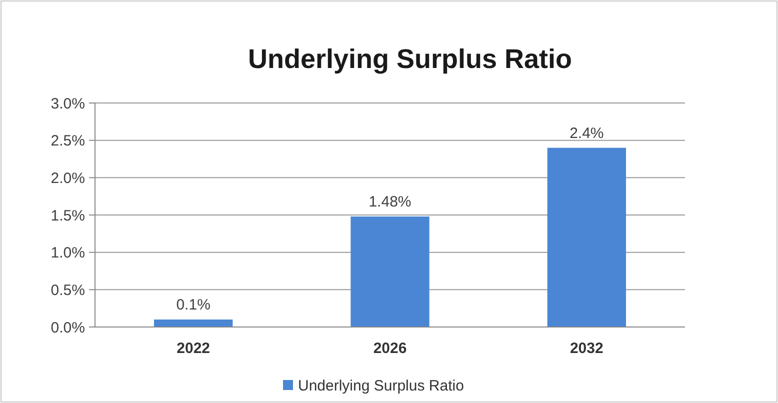  Describe the element at coordinates (67, 103) in the screenshot. I see `y-tick-label: 3.0%` at that location.